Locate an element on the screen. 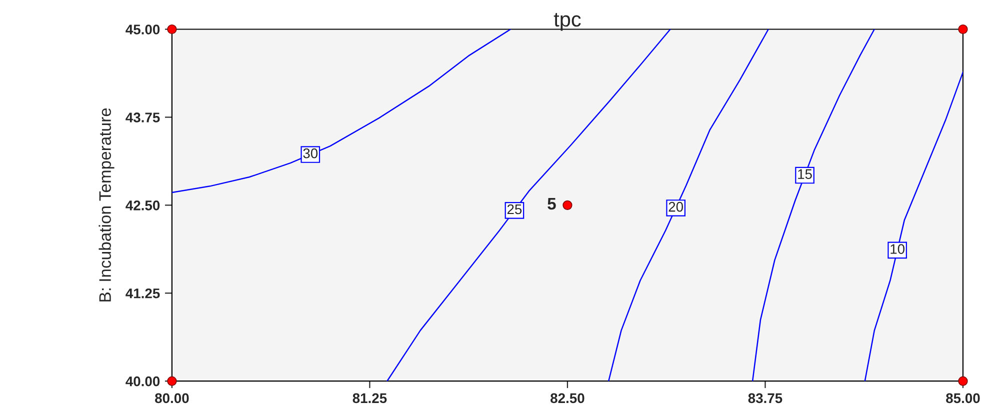 The width and height of the screenshot is (998, 412). x-tick-label: 80.00 is located at coordinates (172, 398).